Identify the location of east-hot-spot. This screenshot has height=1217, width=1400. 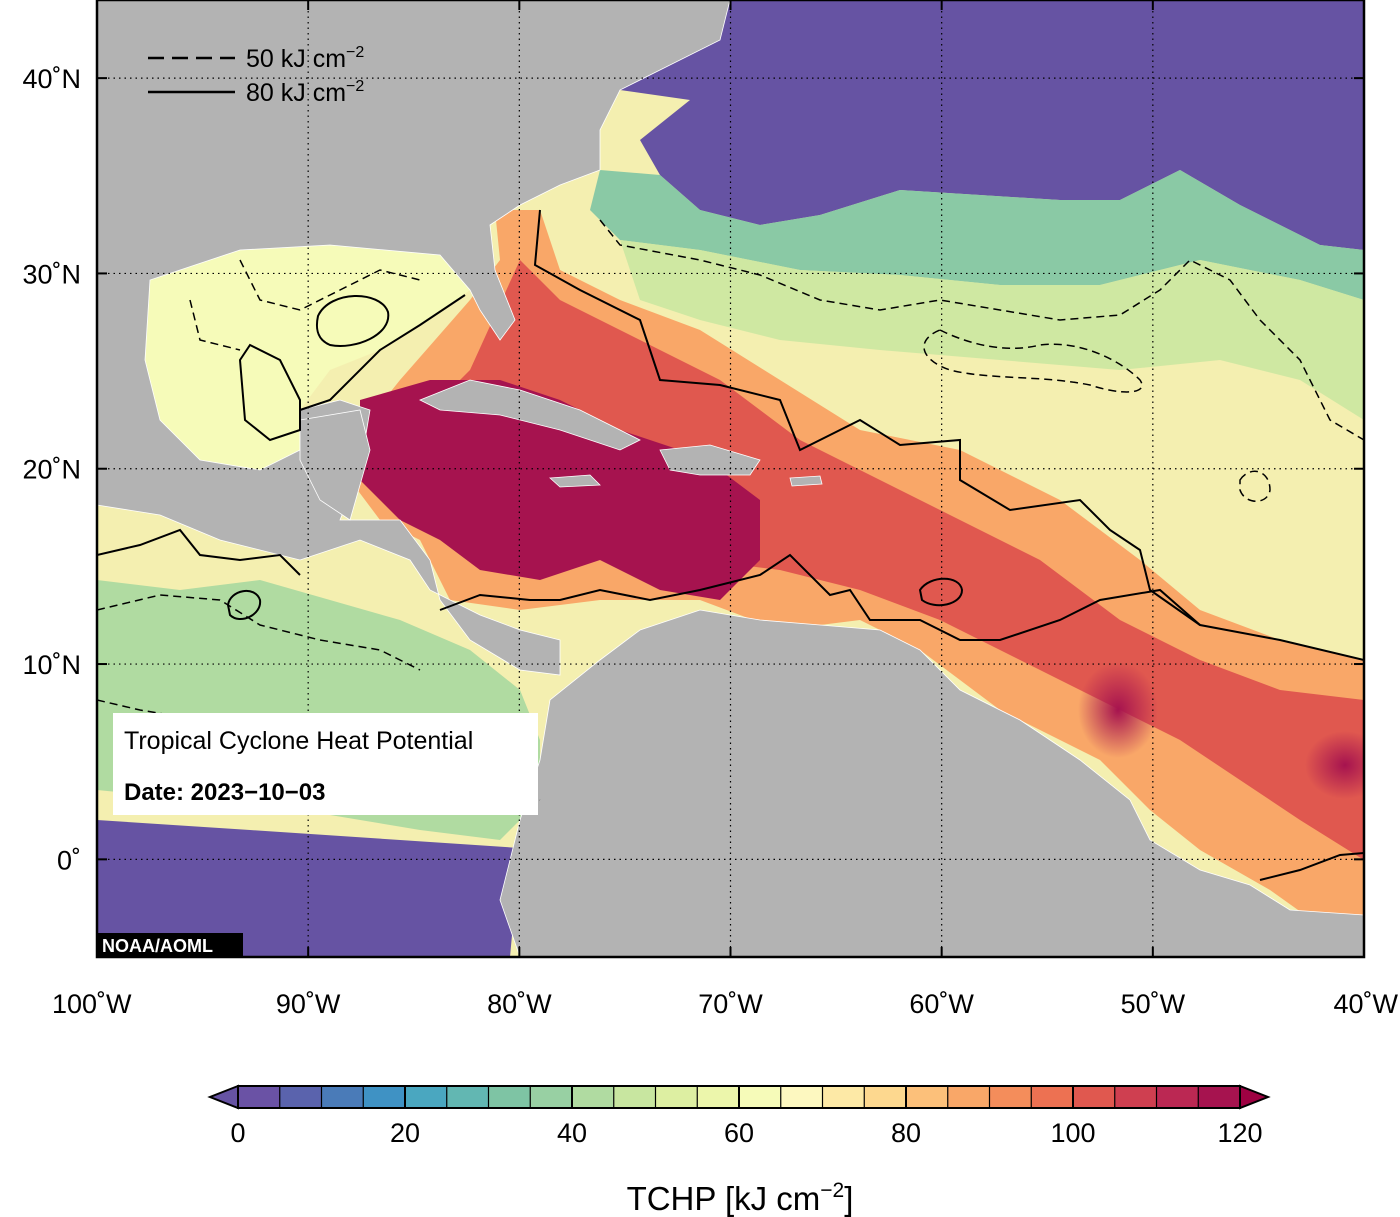
(1334, 765).